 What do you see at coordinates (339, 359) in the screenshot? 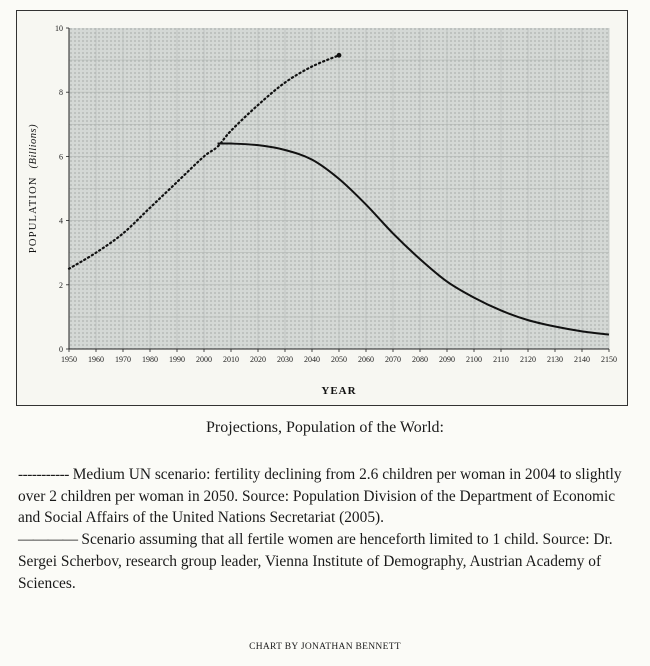
I see `x-tick-label: 2050` at bounding box center [339, 359].